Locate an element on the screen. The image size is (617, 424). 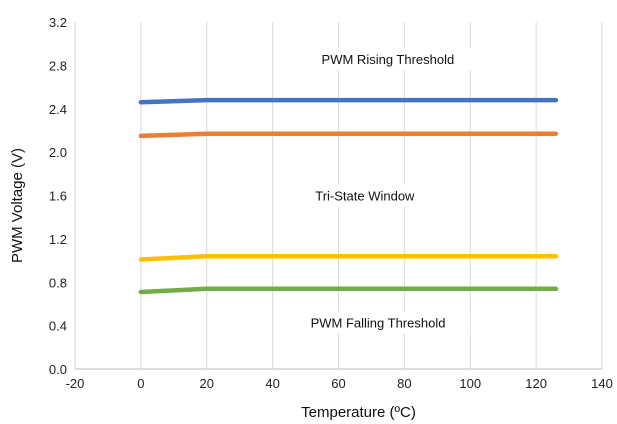
x-axis-title: Temperature (ºC) is located at coordinates (358, 412).